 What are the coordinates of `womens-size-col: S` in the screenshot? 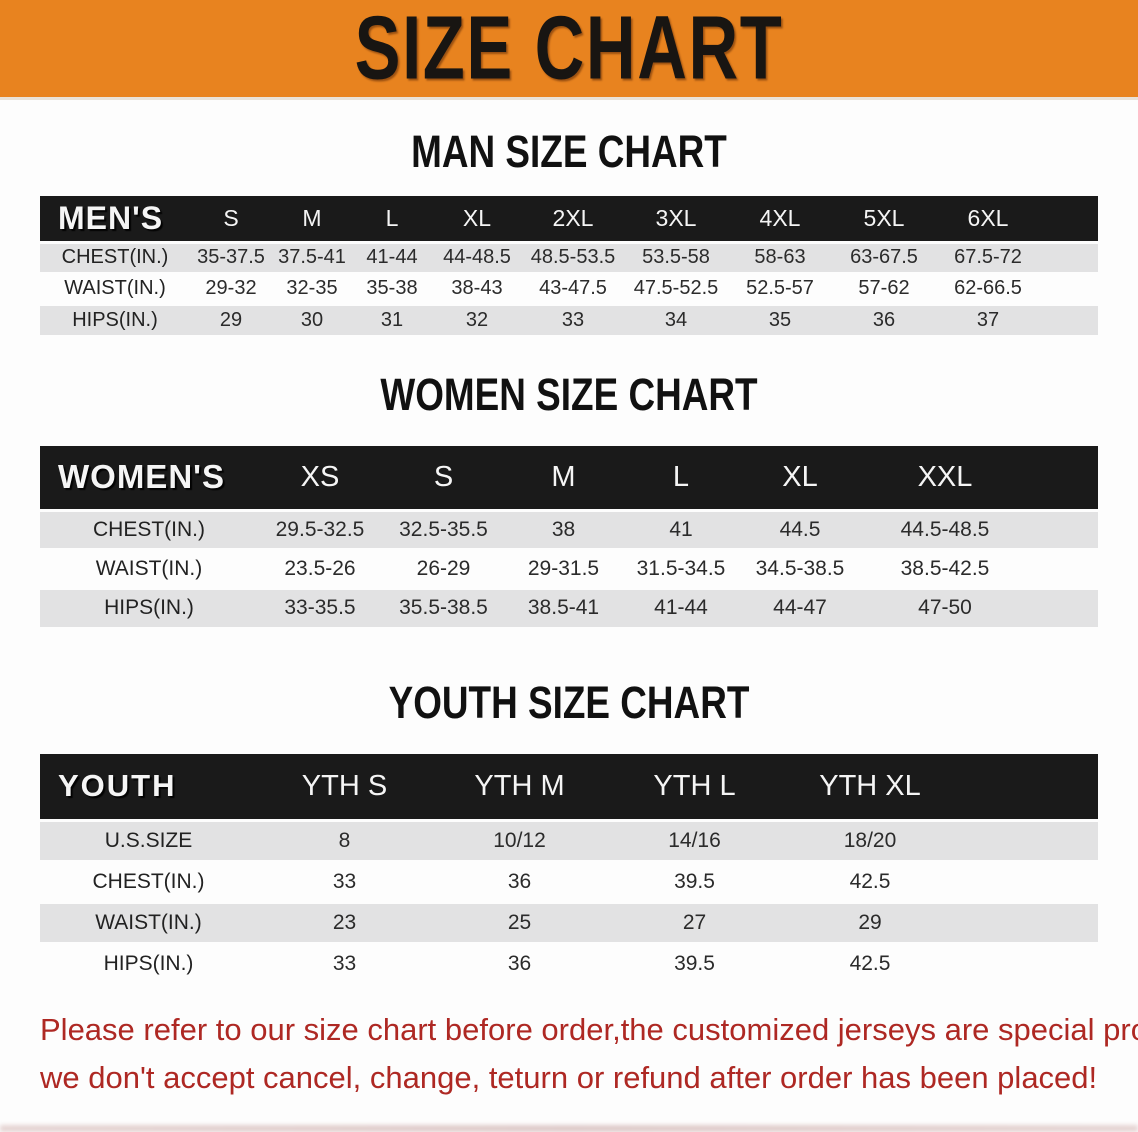 It's located at (443, 476).